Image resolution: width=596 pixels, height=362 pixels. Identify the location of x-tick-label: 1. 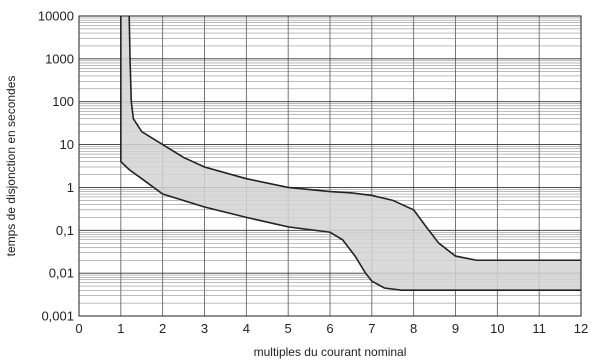
(120, 328).